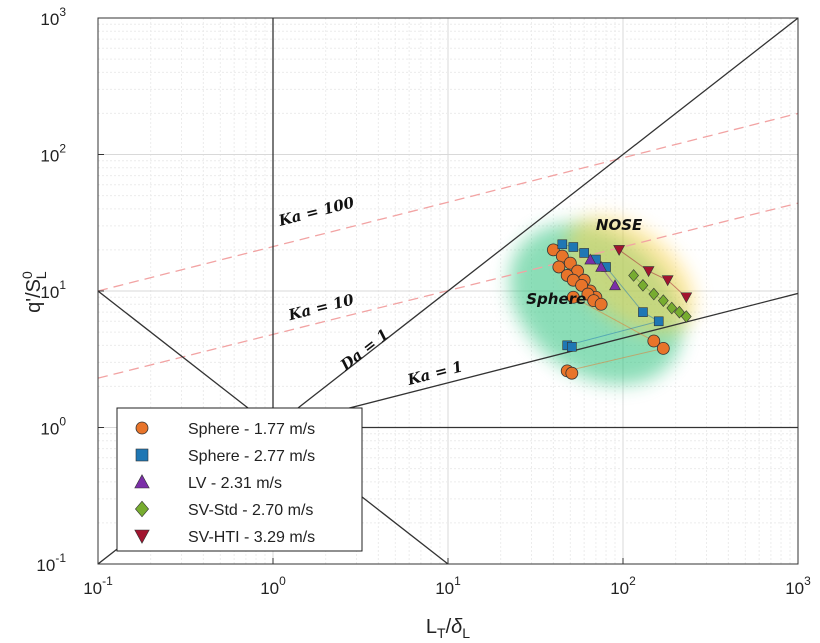 This screenshot has height=643, width=820. I want to click on x-tick-label: 10¹, so click(448, 586).